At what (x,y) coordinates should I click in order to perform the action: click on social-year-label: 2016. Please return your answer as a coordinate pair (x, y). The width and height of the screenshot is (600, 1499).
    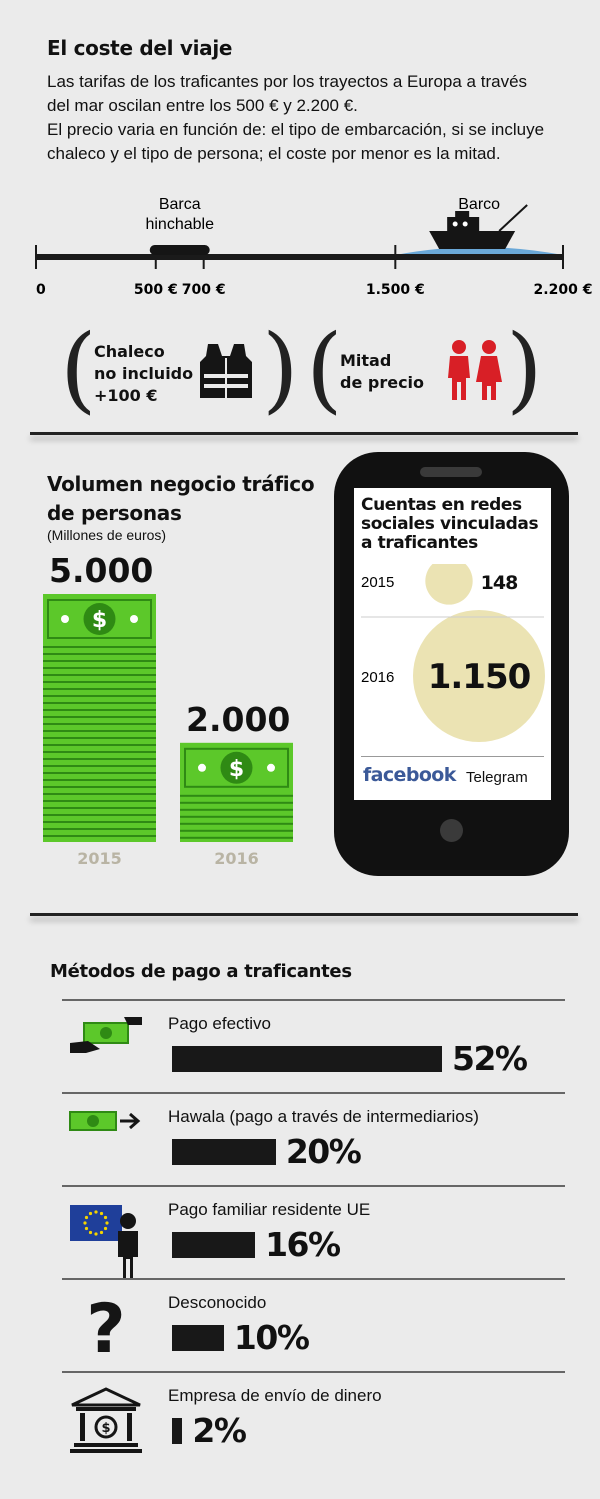
    Looking at the image, I should click on (377, 677).